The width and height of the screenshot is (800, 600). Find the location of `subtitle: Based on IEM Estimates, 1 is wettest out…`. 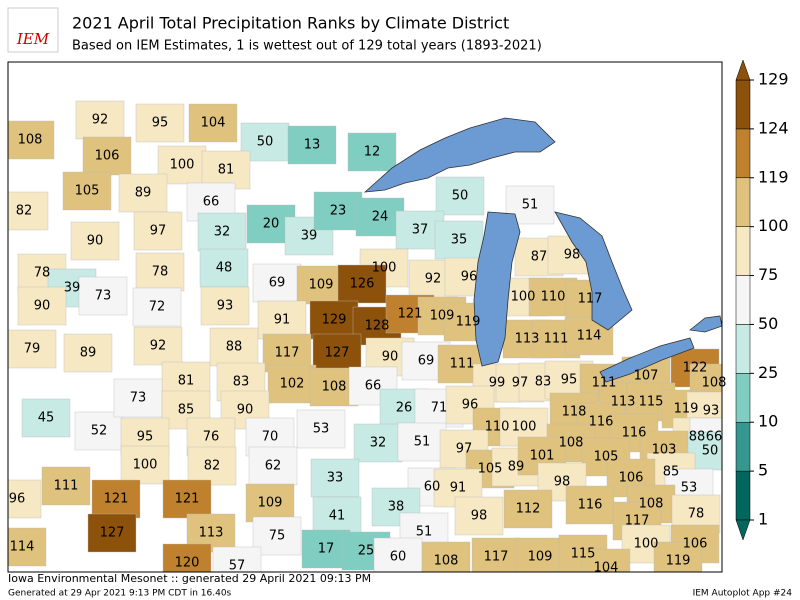

subtitle: Based on IEM Estimates, 1 is wettest out… is located at coordinates (307, 46).